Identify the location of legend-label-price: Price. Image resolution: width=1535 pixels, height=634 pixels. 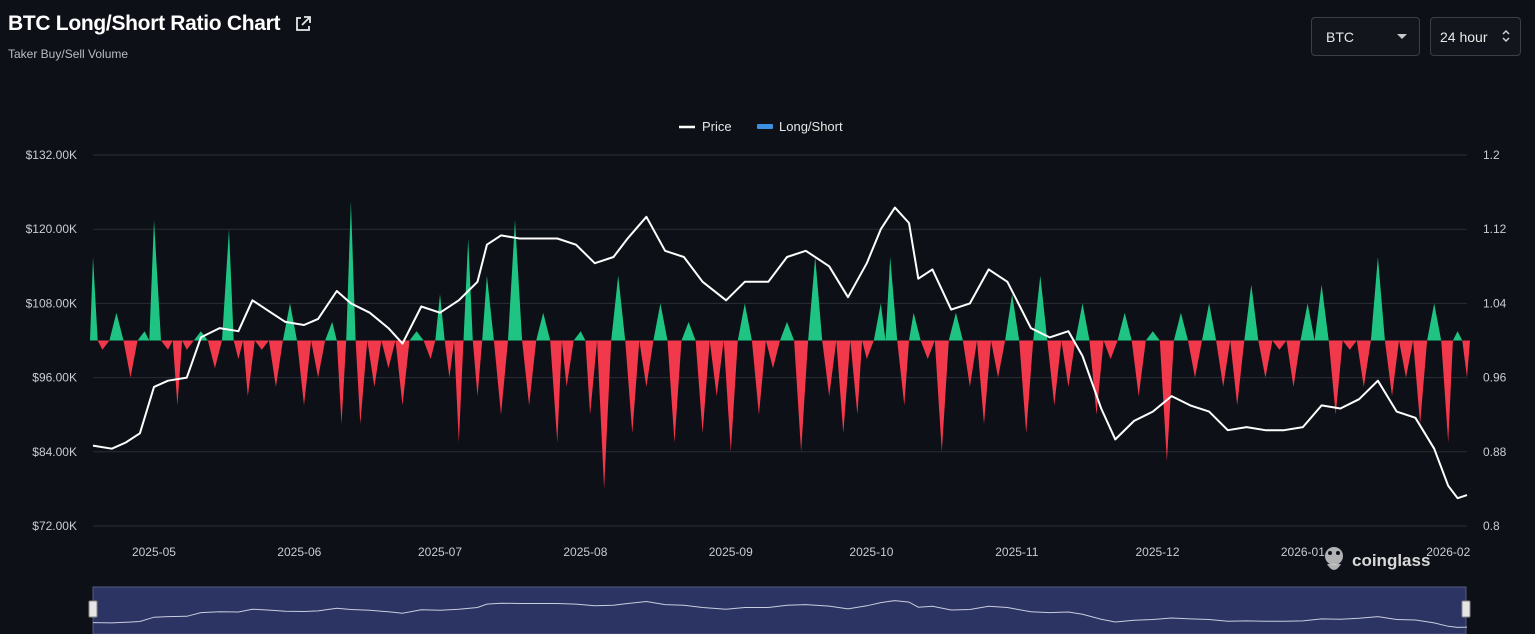
(717, 126).